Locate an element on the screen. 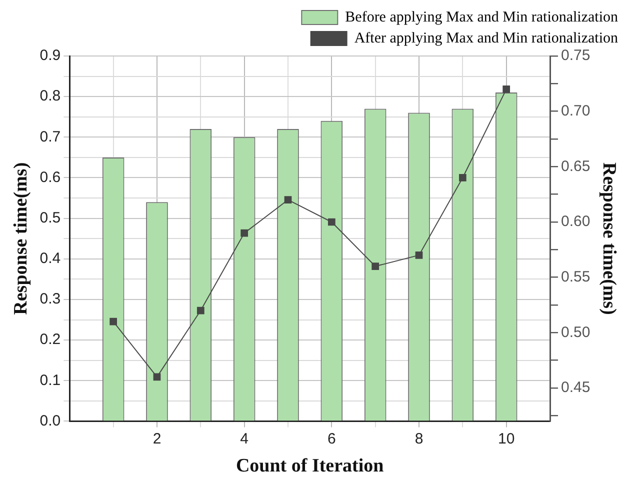 This screenshot has height=488, width=630. y-tick-label: 0.6 is located at coordinates (50, 177).